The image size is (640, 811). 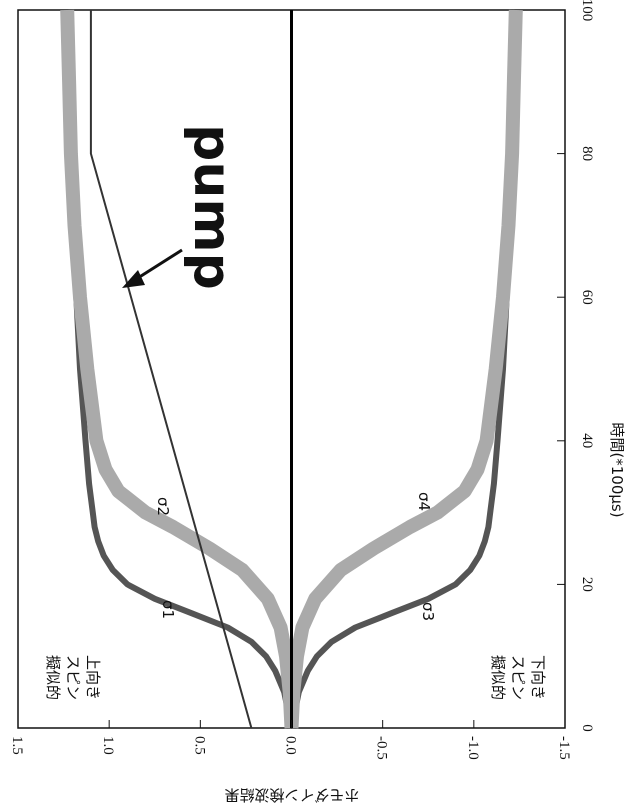 I want to click on x-tick-label: 60, so click(x=587, y=297).